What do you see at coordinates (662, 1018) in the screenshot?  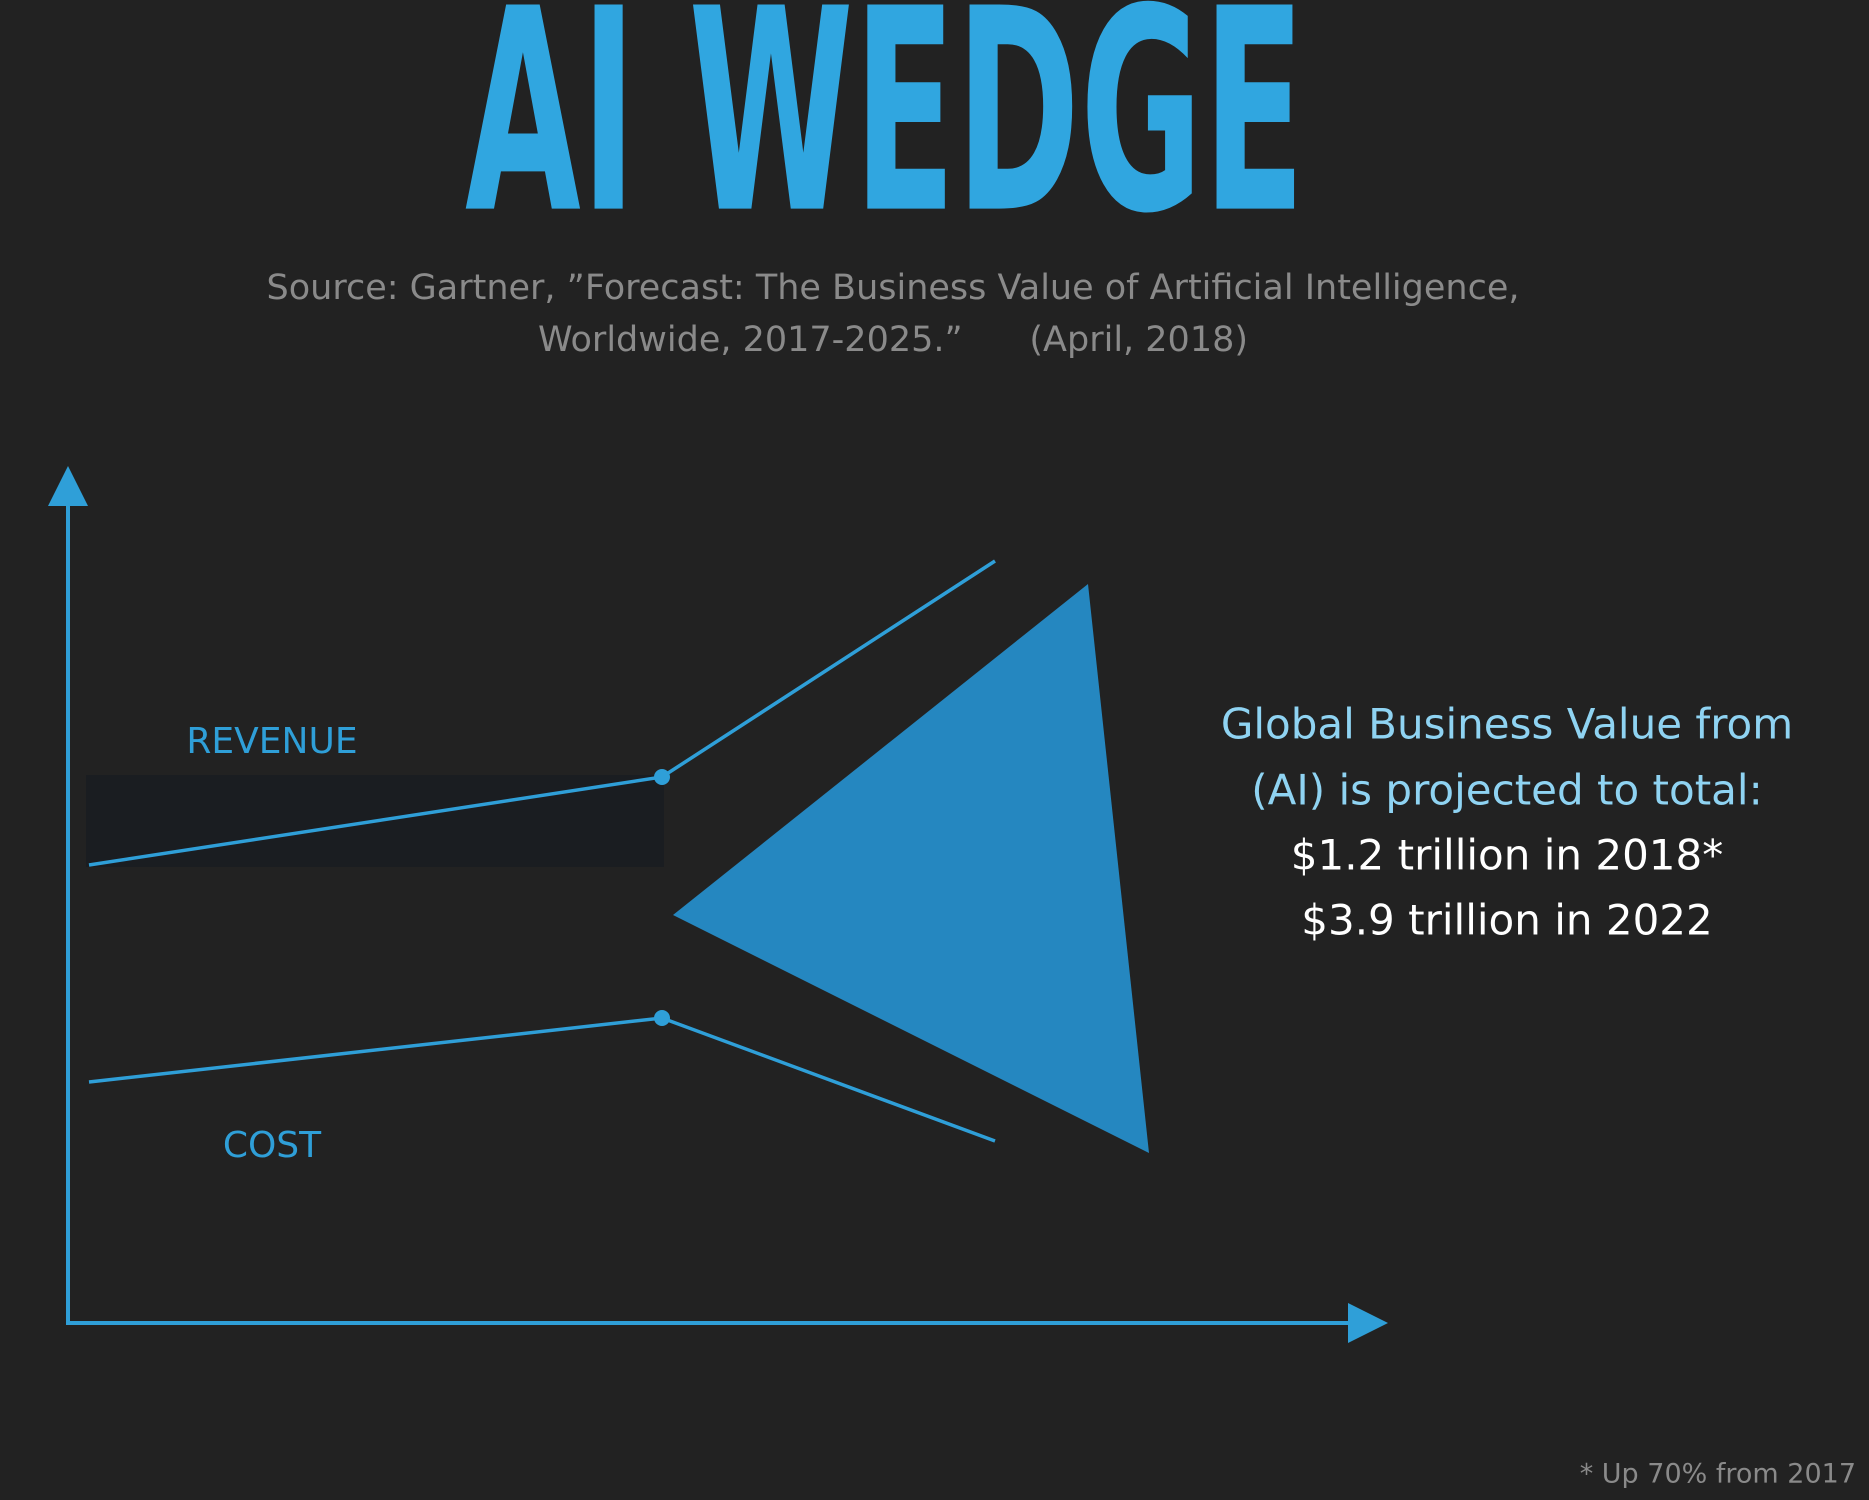 I see `cost-point` at bounding box center [662, 1018].